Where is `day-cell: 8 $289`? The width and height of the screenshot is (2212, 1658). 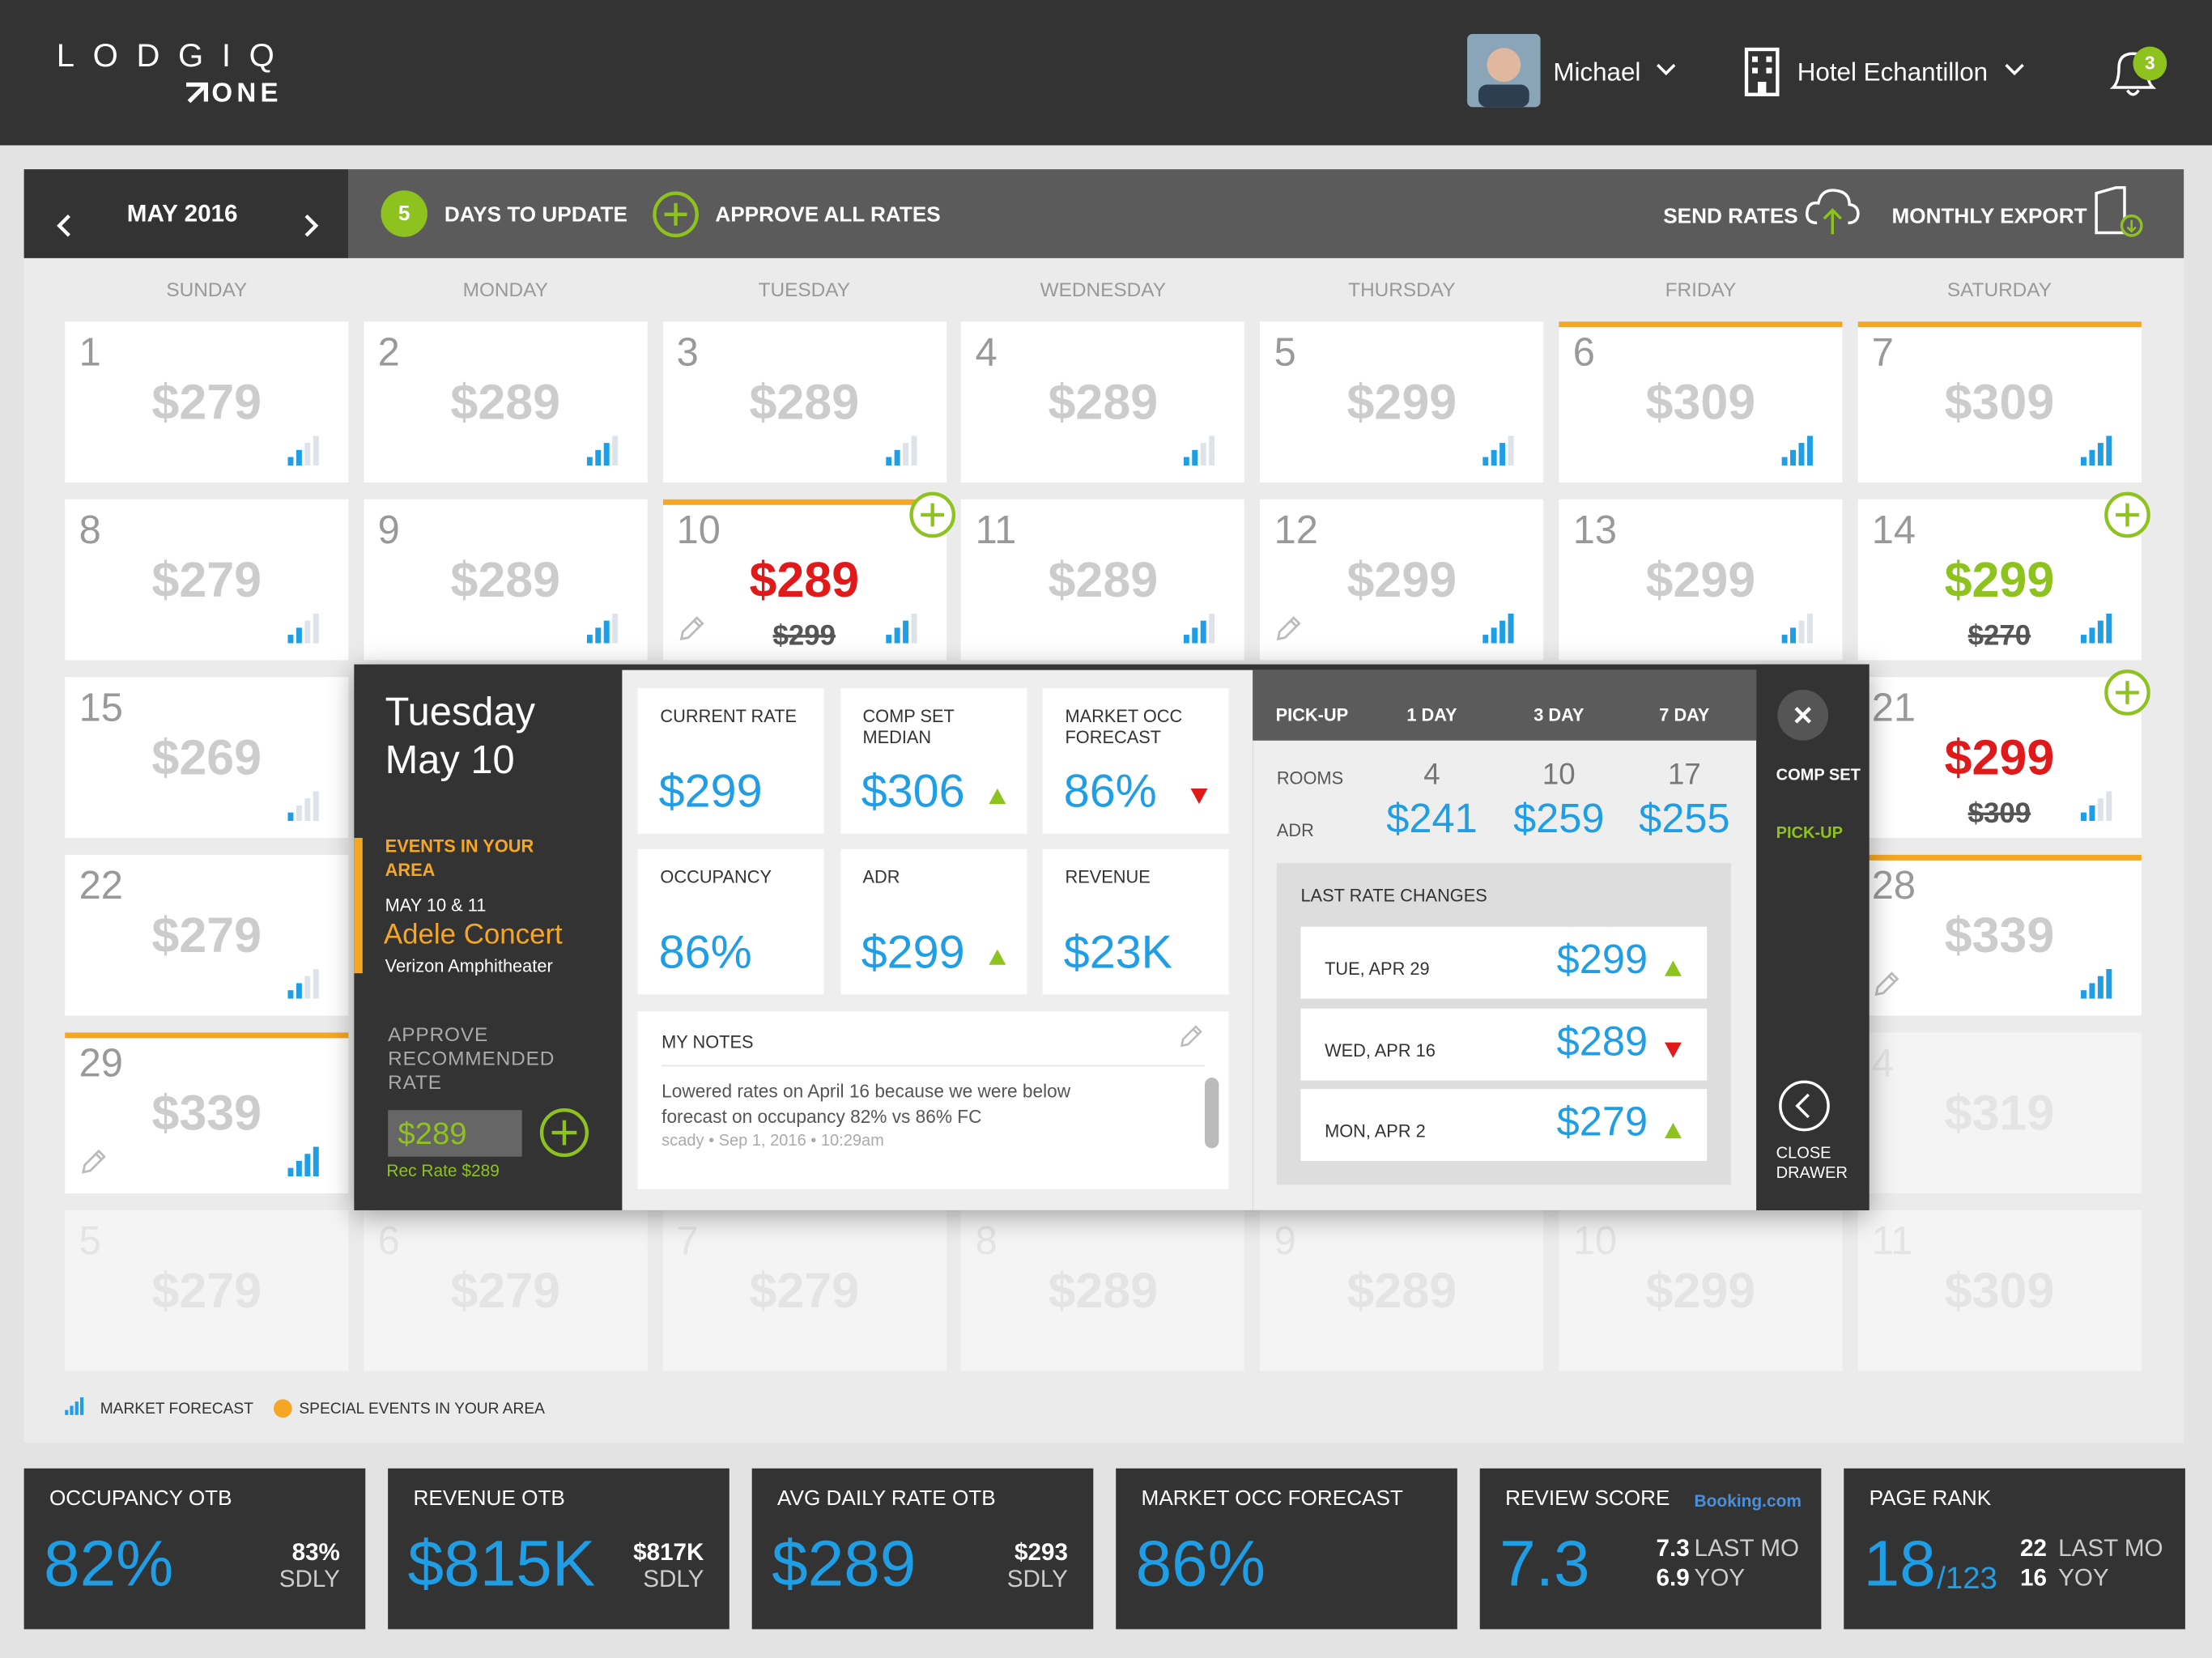 day-cell: 8 $289 is located at coordinates (1103, 1290).